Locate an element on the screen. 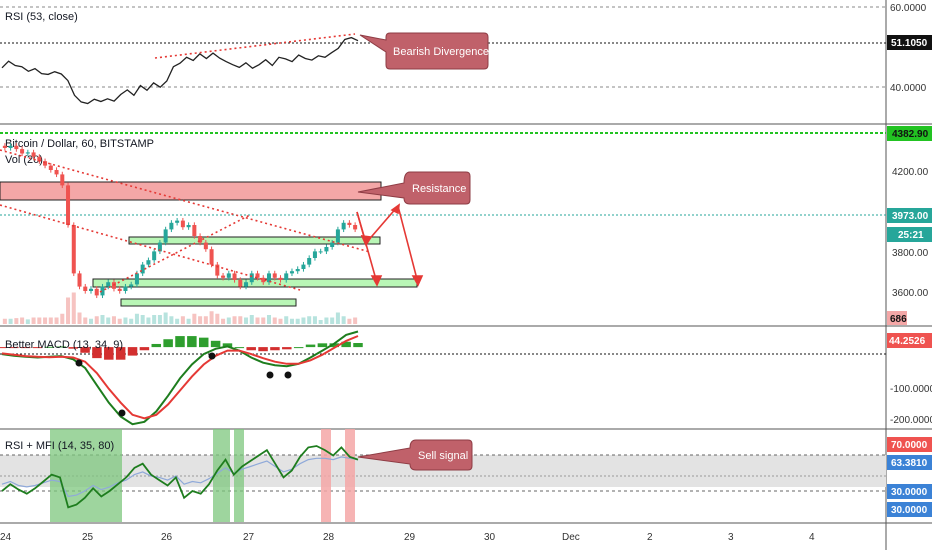 The width and height of the screenshot is (932, 550). rsimfi-70-label: 70.0000 is located at coordinates (909, 445).